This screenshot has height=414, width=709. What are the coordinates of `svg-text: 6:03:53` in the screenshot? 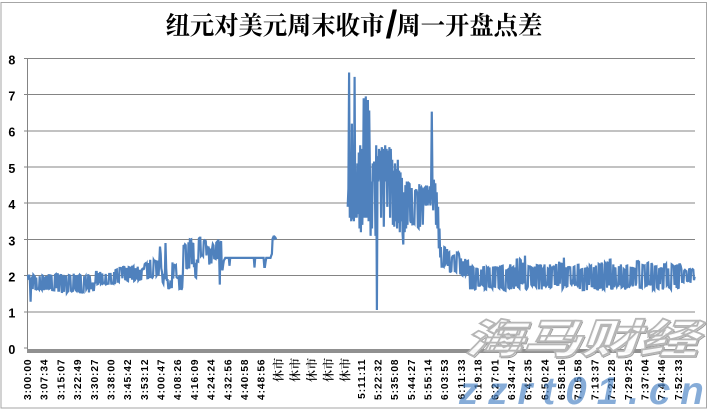 It's located at (445, 379).